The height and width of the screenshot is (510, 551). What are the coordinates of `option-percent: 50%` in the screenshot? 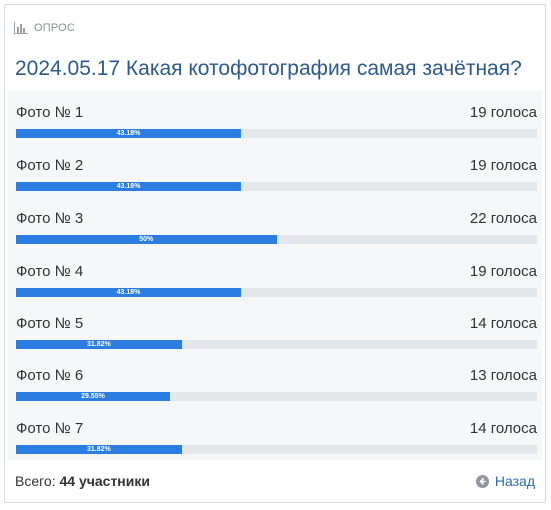 It's located at (146, 239).